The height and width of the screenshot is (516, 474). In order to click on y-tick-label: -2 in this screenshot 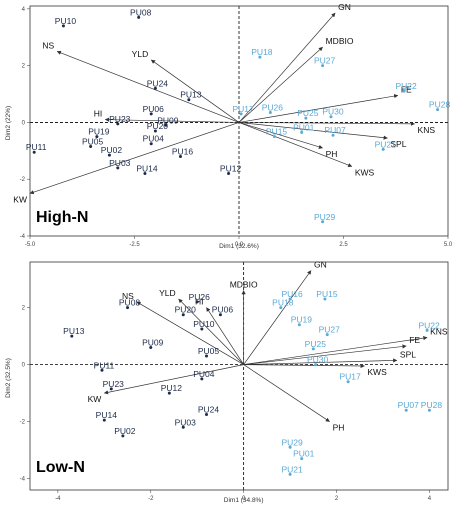, I will do `click(23, 180)`.